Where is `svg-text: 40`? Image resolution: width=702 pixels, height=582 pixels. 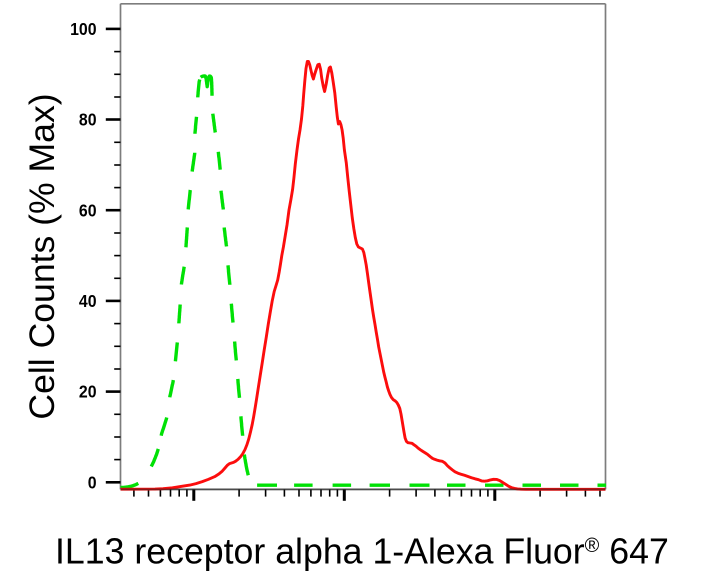 svg-text: 40 is located at coordinates (88, 301).